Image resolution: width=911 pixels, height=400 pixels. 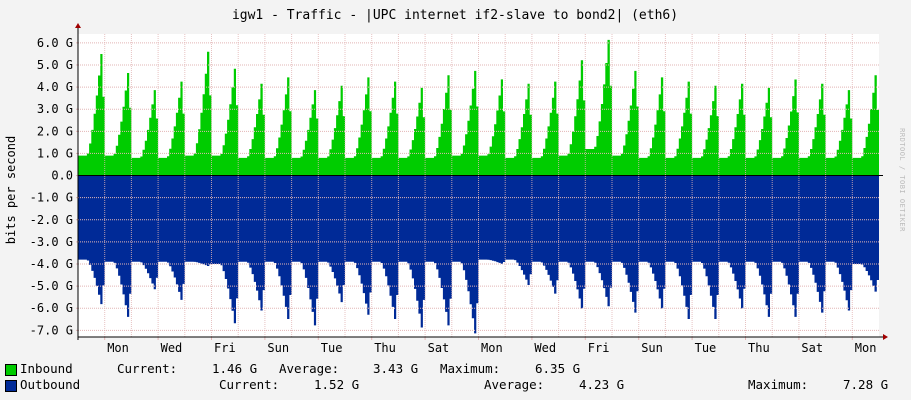 What do you see at coordinates (51, 242) in the screenshot?
I see `y-tick-label: -3.0 G` at bounding box center [51, 242].